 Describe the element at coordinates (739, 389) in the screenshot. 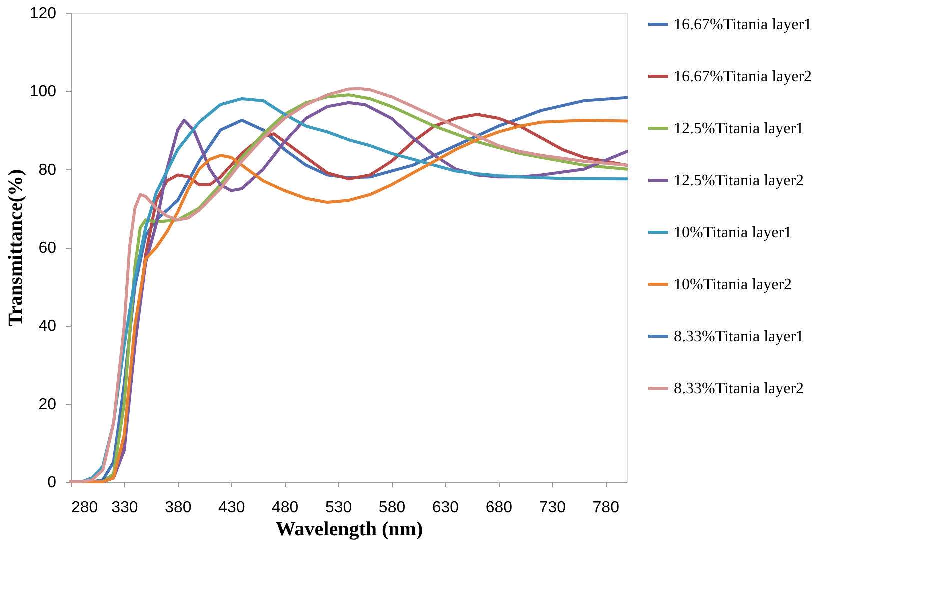

I see `legend-label: 8.33%Titania layer2` at that location.